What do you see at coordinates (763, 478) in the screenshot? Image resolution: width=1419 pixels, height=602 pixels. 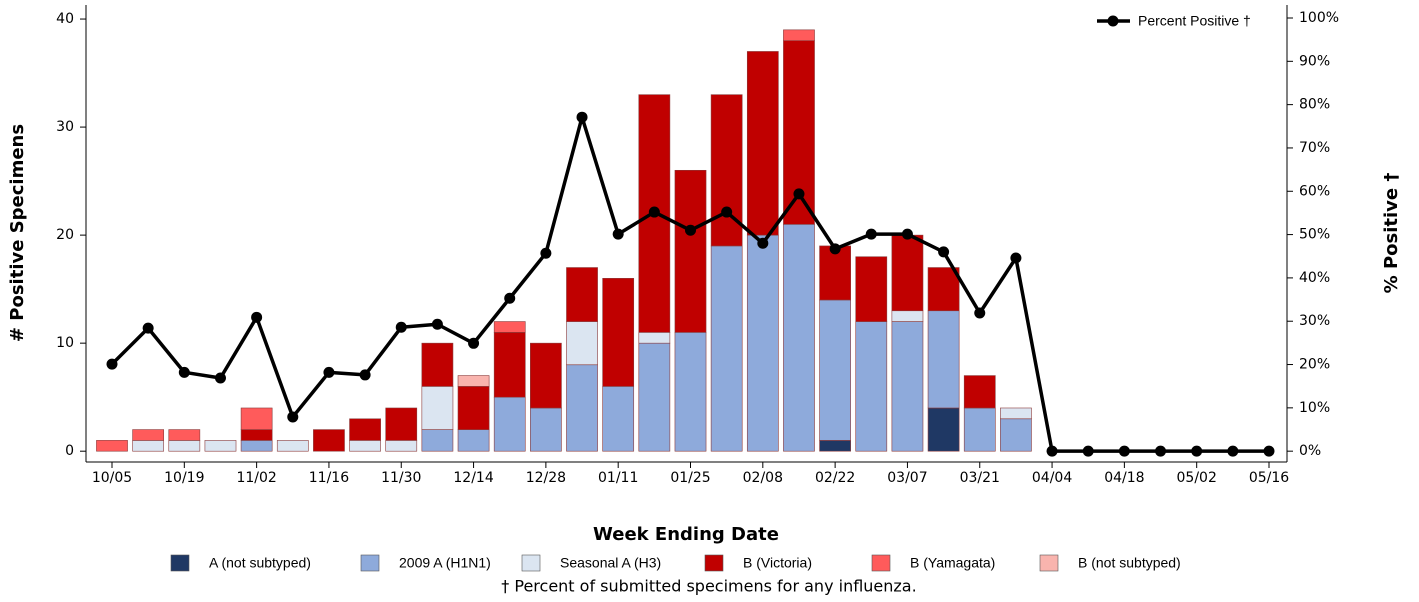 I see `x-tick-label: 02/08` at bounding box center [763, 478].